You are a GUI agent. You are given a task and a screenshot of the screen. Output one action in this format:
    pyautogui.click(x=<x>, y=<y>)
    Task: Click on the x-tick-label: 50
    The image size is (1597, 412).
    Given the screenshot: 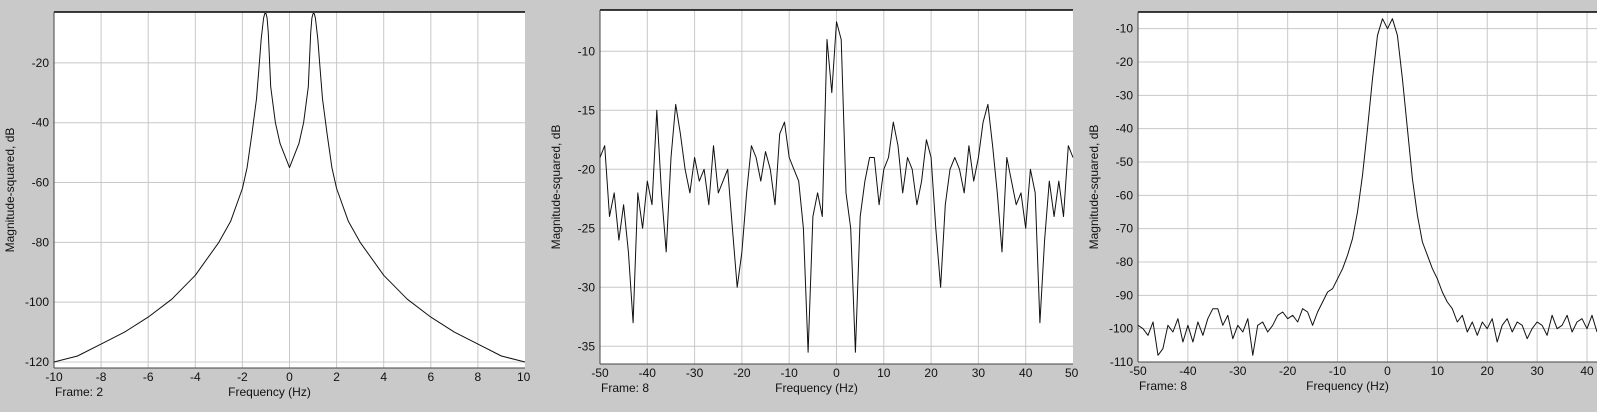 What is the action you would take?
    pyautogui.click(x=1072, y=373)
    